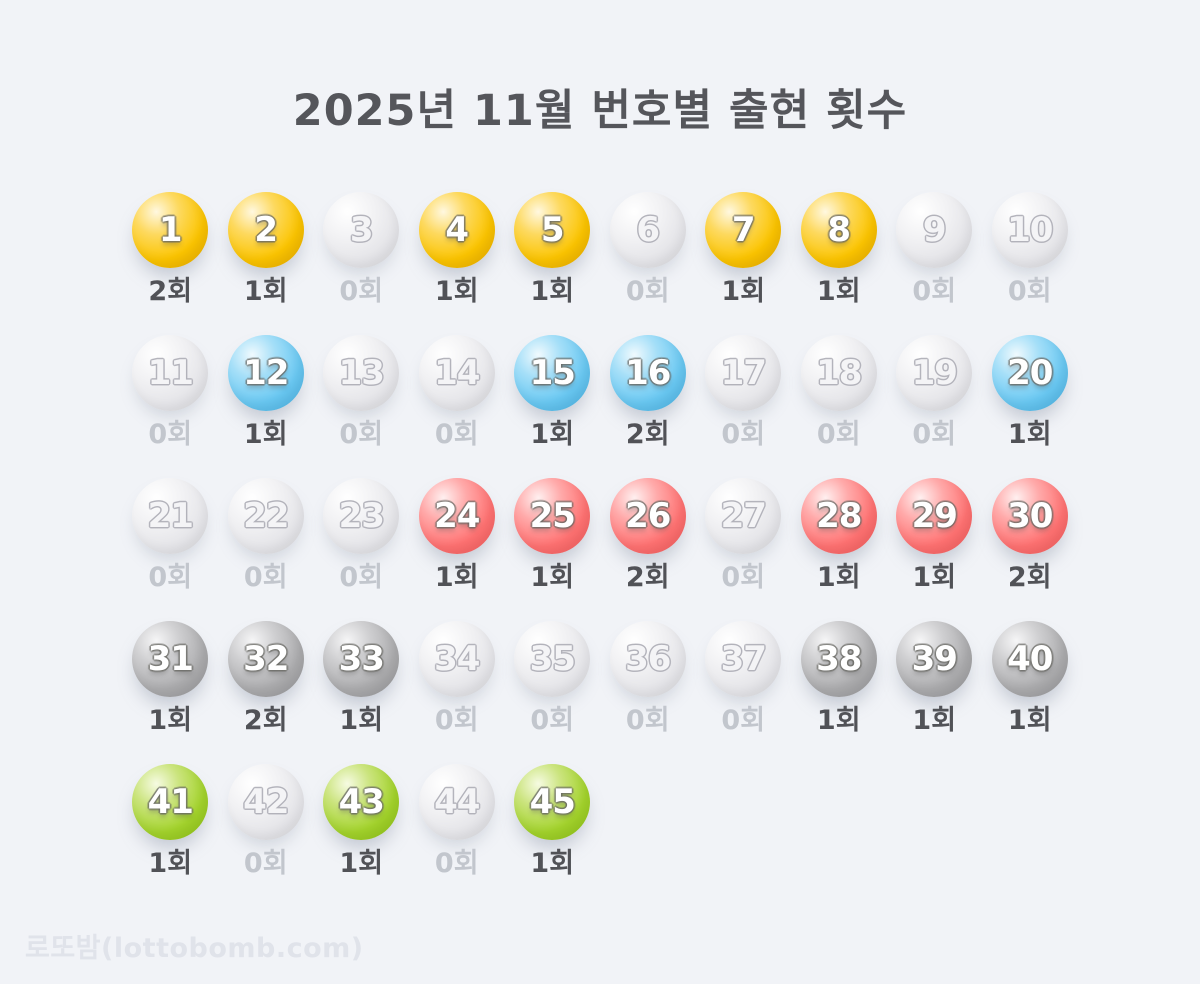  Describe the element at coordinates (743, 434) in the screenshot. I see `ball-count-17: 0회` at that location.